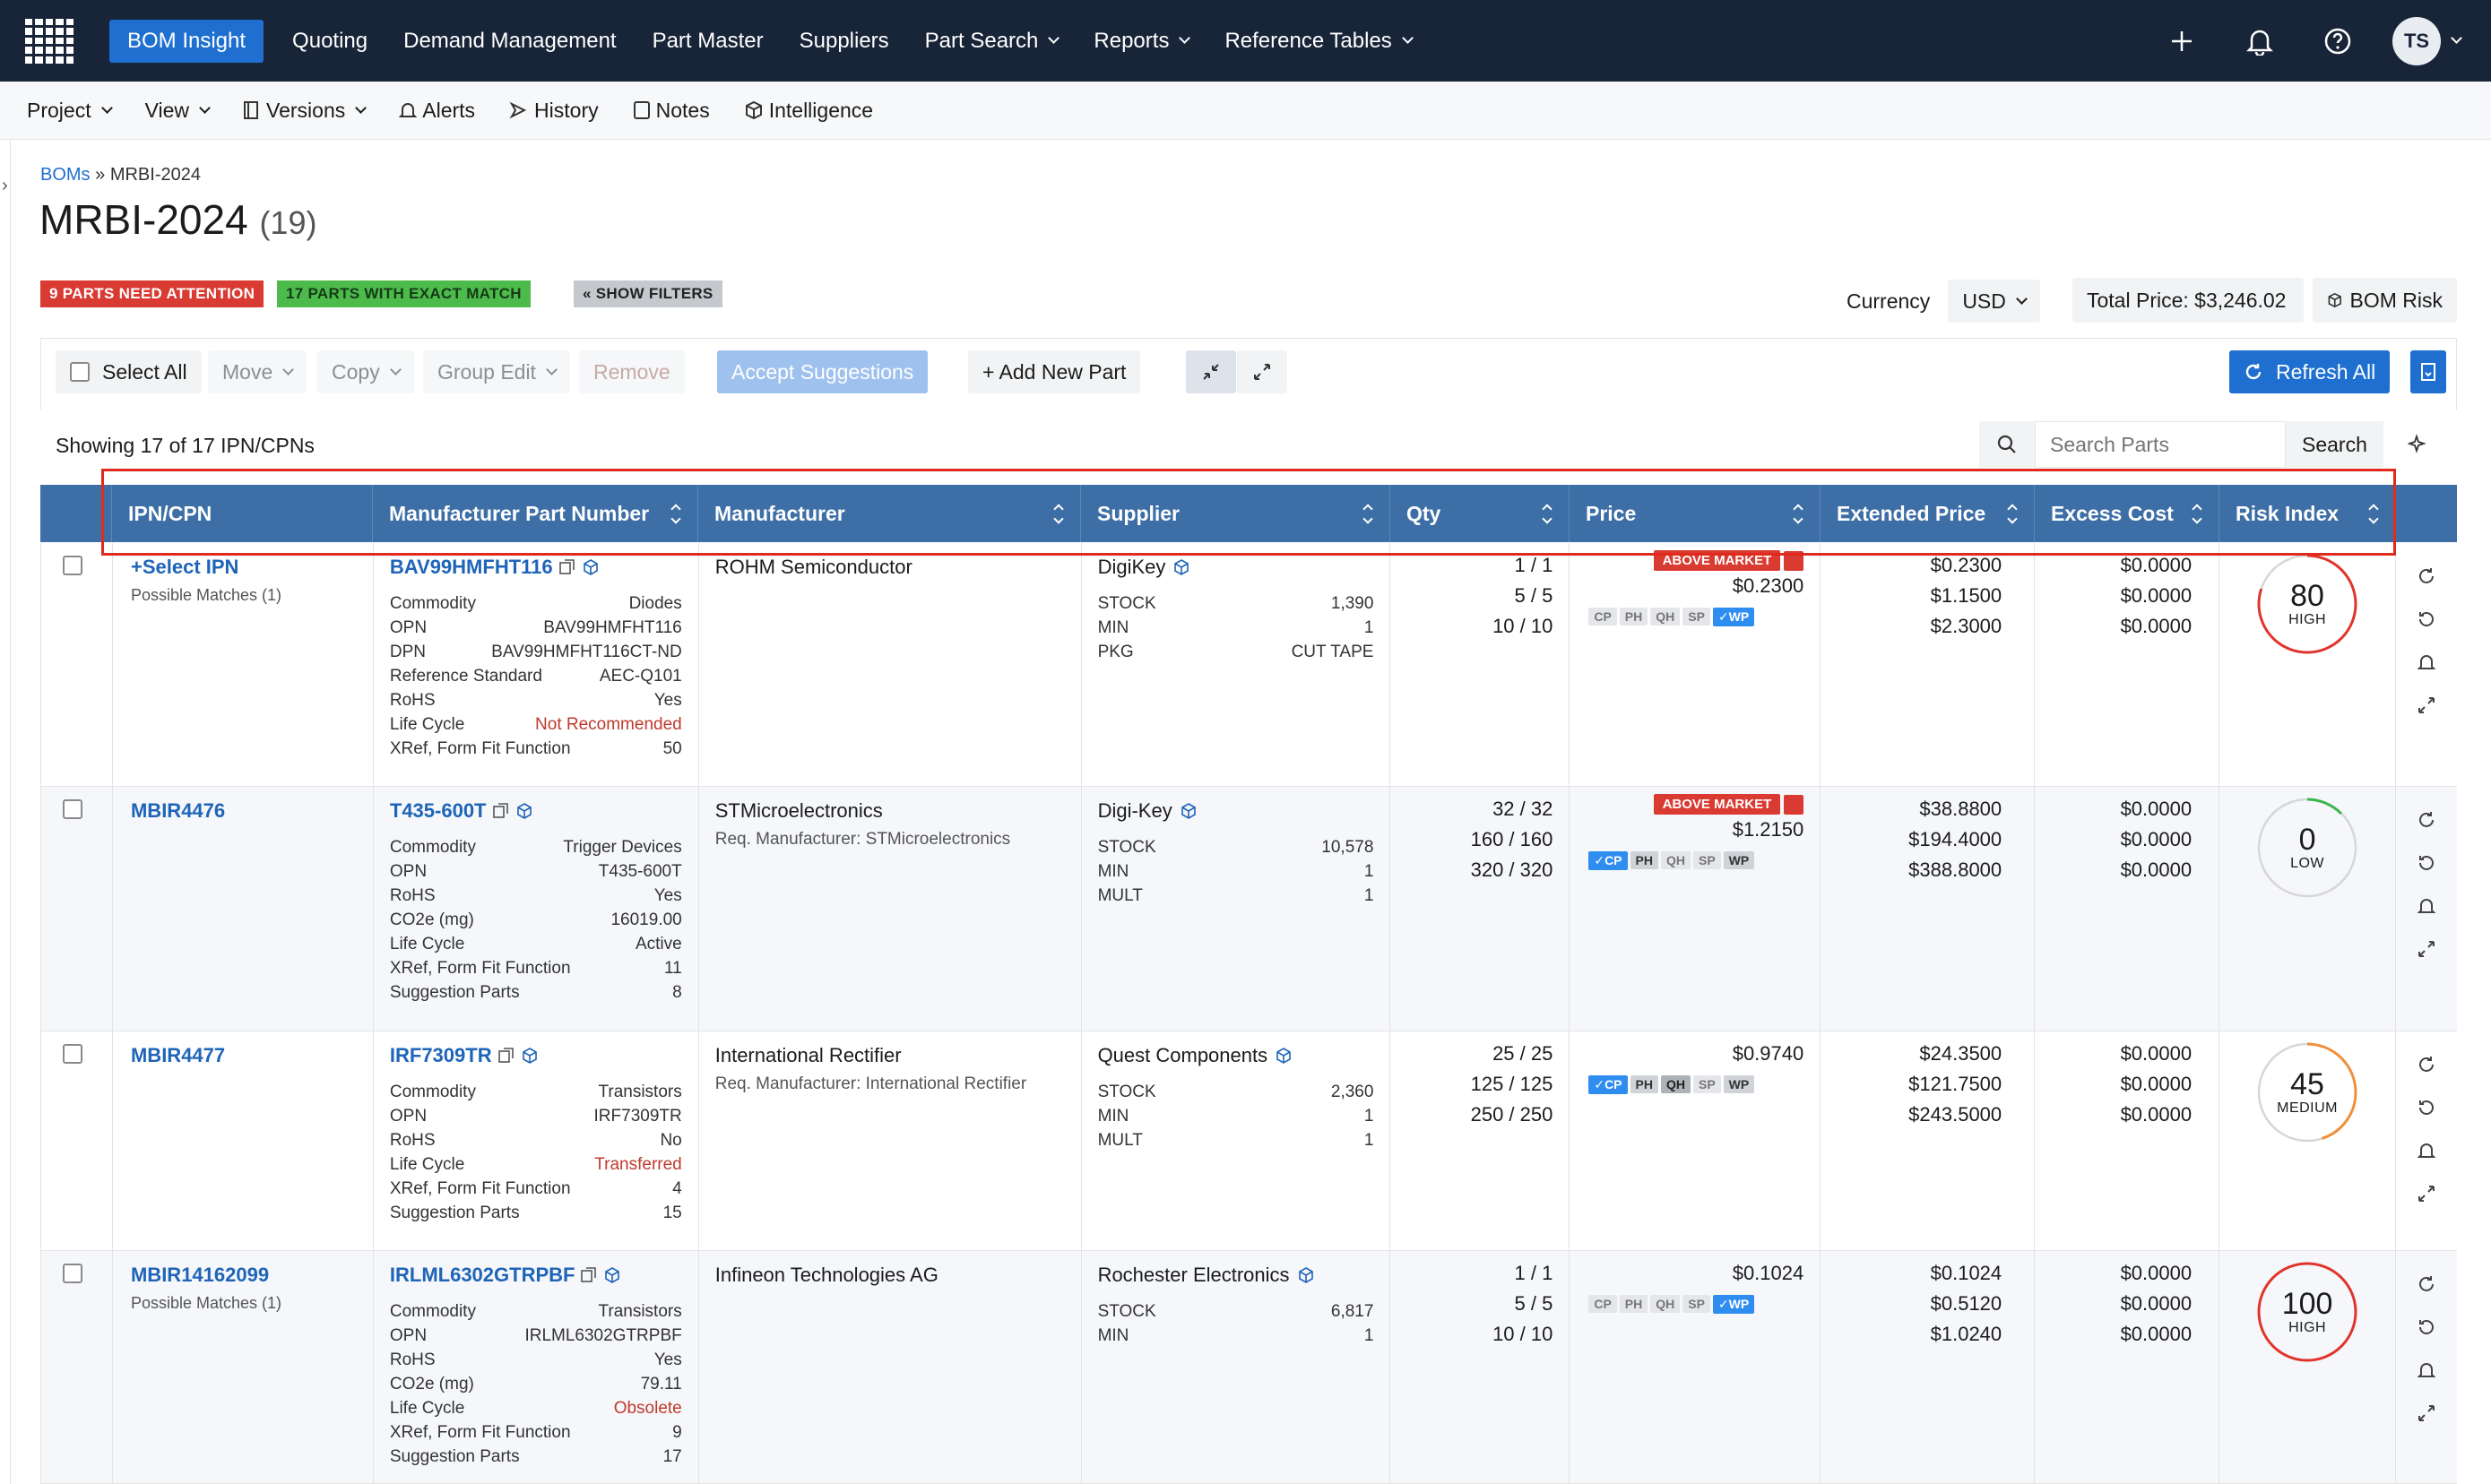 The height and width of the screenshot is (1484, 2491). What do you see at coordinates (510, 40) in the screenshot?
I see `nav-demand-management: Demand Management` at bounding box center [510, 40].